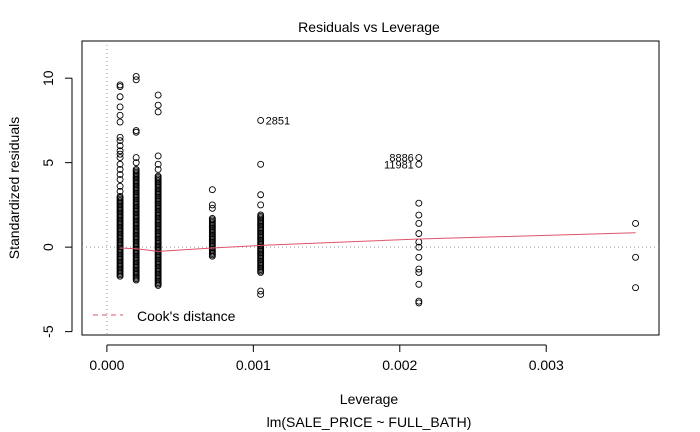  What do you see at coordinates (253, 365) in the screenshot?
I see `x-tick-label: 0.001` at bounding box center [253, 365].